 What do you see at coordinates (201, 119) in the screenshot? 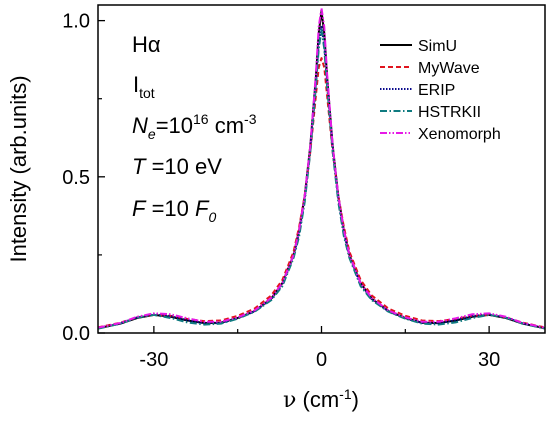
I see `annotation-density-exp: 16` at bounding box center [201, 119].